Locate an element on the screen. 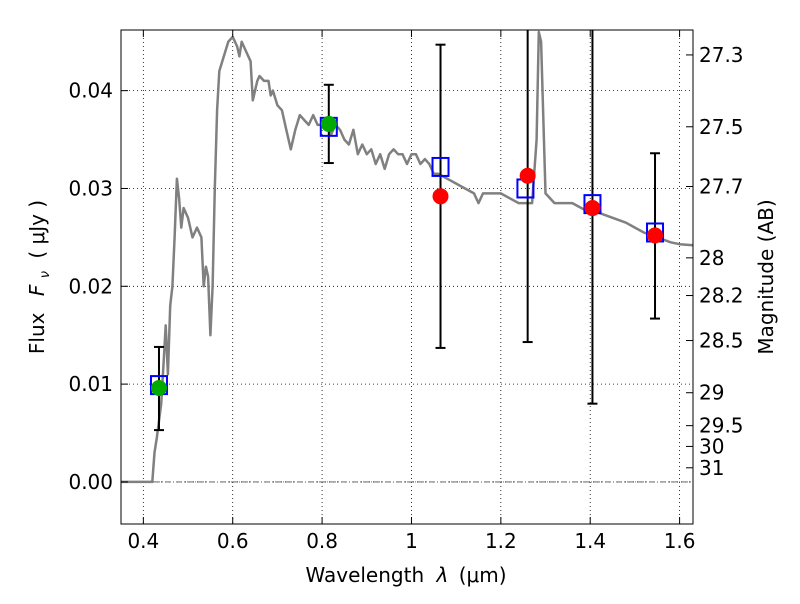 This screenshot has height=604, width=800. magnitude-tick-label: 31 is located at coordinates (711, 468).